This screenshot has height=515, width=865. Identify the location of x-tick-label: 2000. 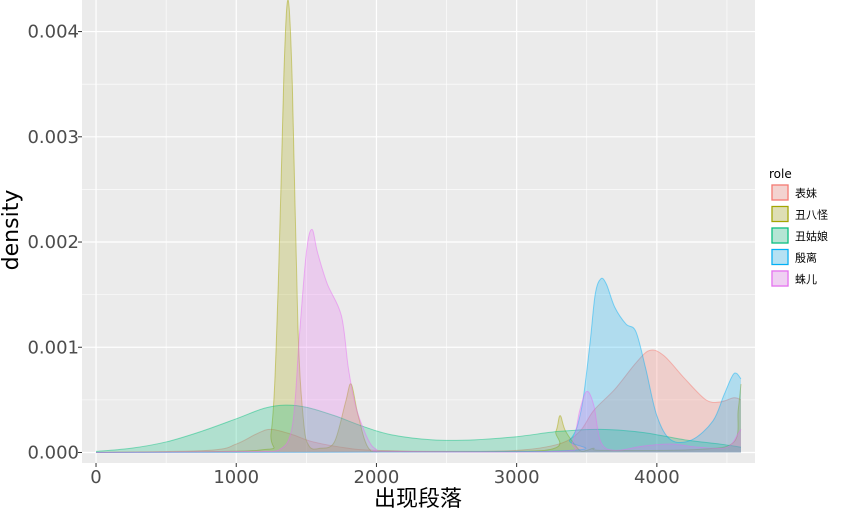
(377, 477).